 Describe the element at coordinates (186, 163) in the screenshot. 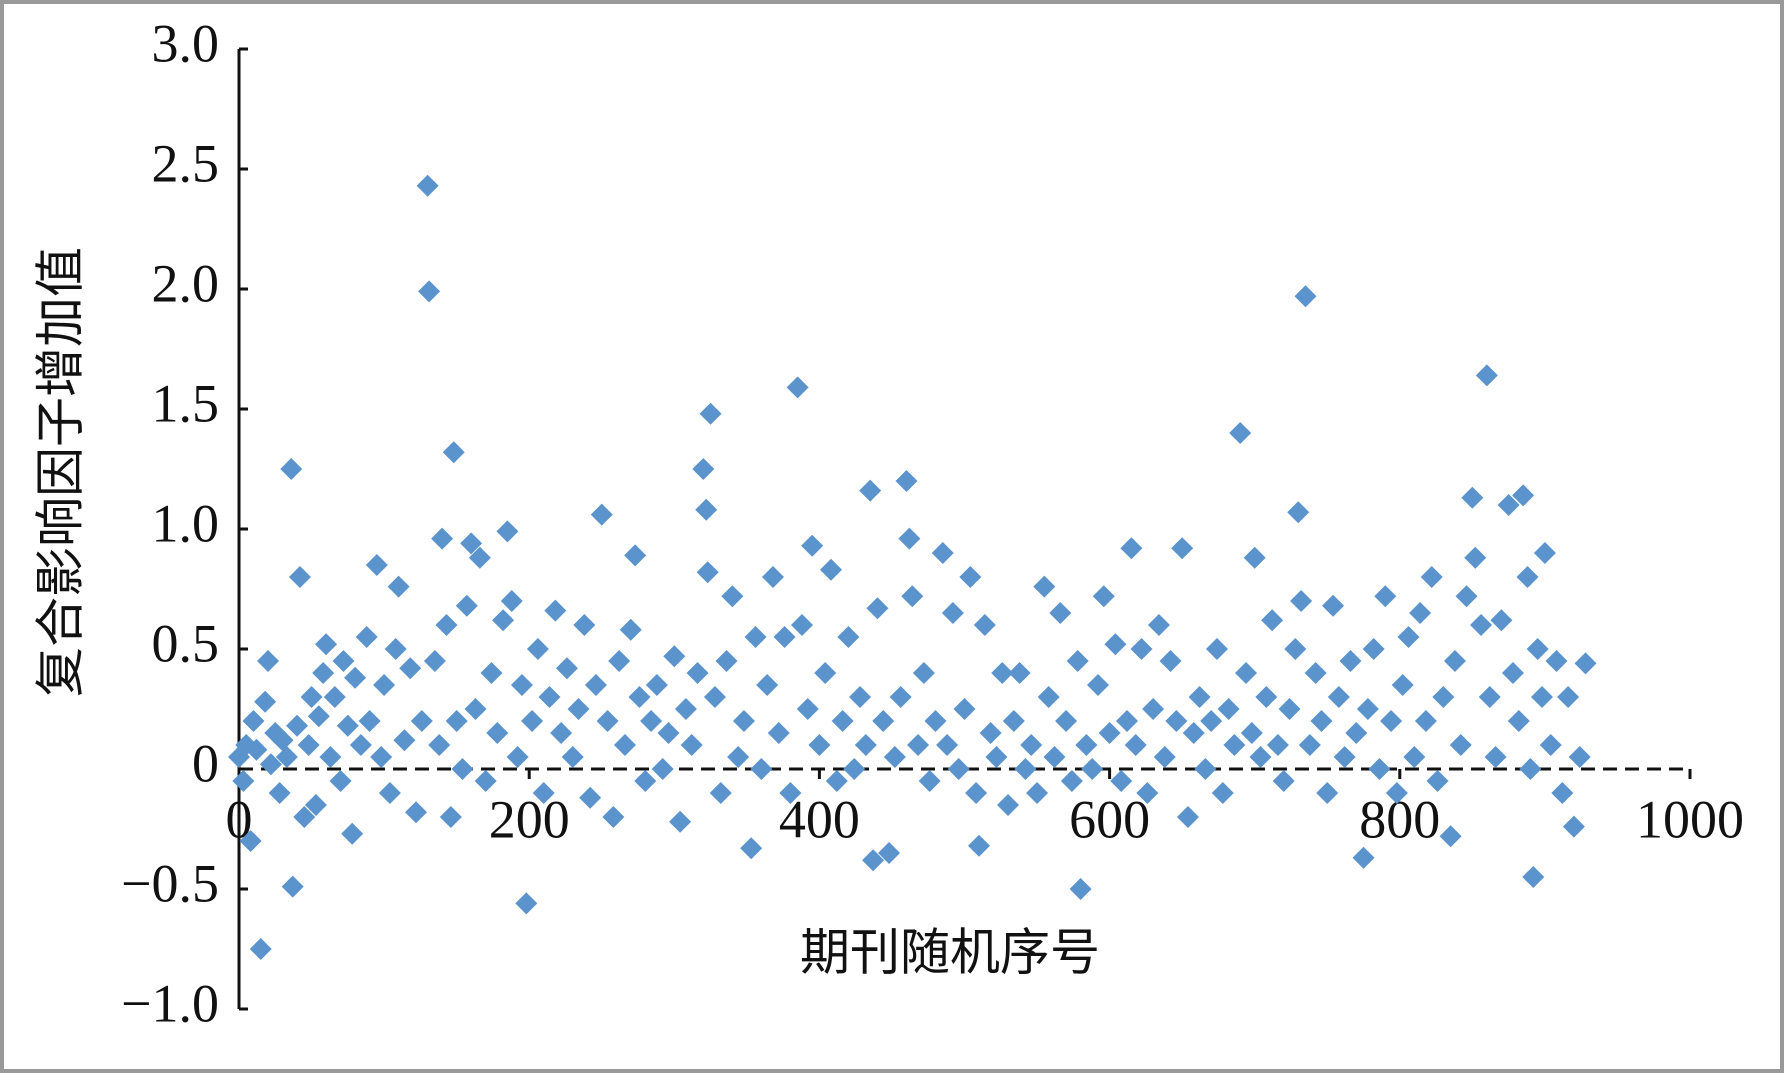

I see `y-tick-label: 2.5` at that location.